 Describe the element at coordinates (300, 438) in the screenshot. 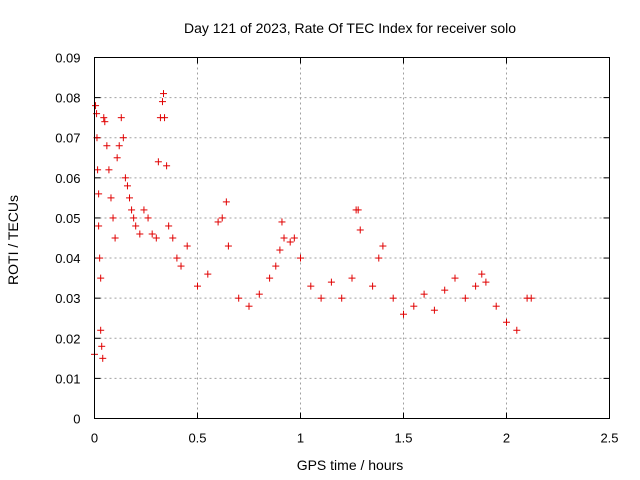

I see `x-tick-label: 1` at that location.